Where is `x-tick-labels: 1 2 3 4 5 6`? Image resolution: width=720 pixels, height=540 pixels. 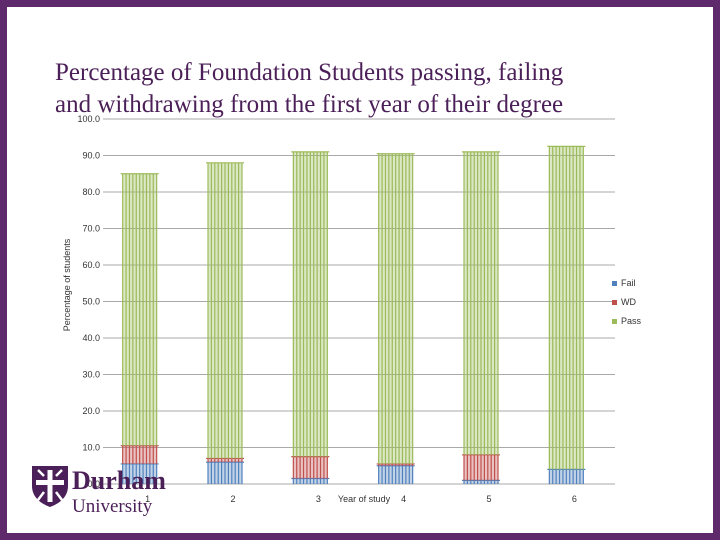
x-tick-labels: 1 2 3 4 5 6 is located at coordinates (361, 499).